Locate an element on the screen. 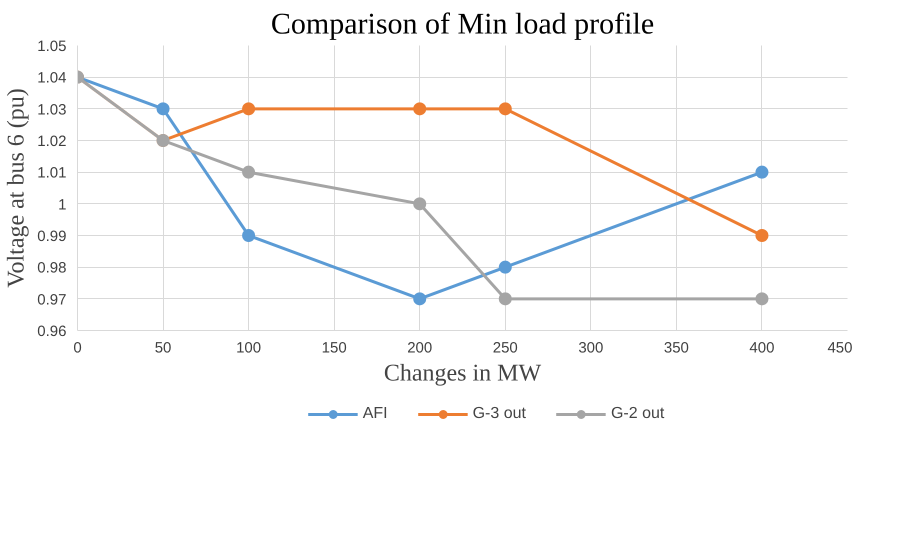 This screenshot has height=555, width=915. chart-title: Comparison of Min load profile is located at coordinates (462, 24).